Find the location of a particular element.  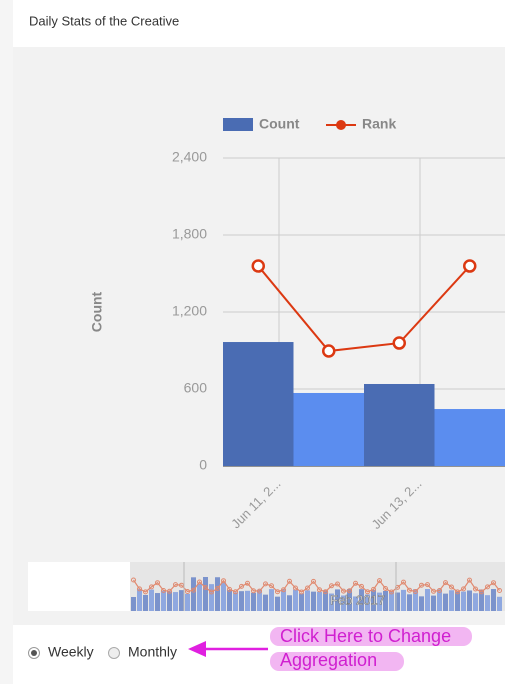

legend-swatch is located at coordinates (238, 124).